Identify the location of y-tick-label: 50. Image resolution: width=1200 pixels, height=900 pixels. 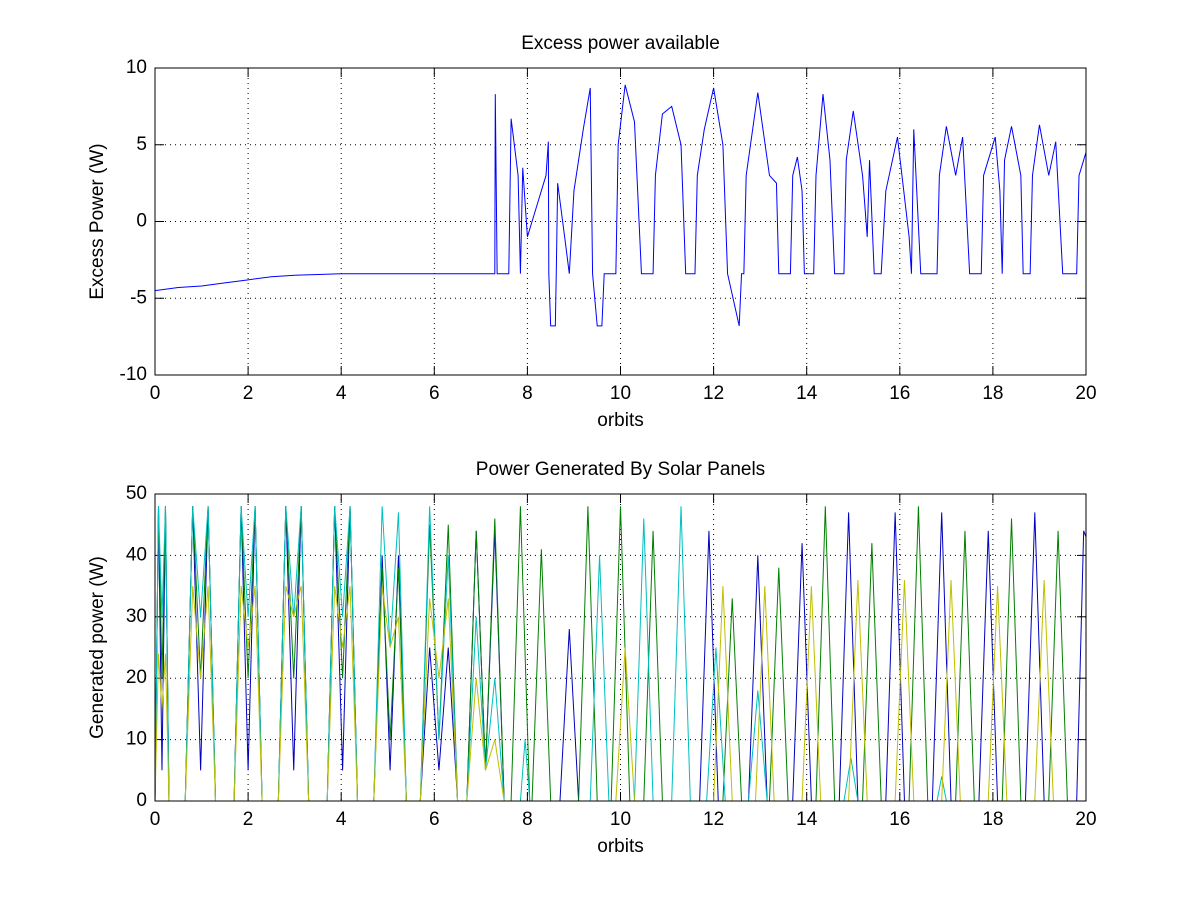
(136, 493).